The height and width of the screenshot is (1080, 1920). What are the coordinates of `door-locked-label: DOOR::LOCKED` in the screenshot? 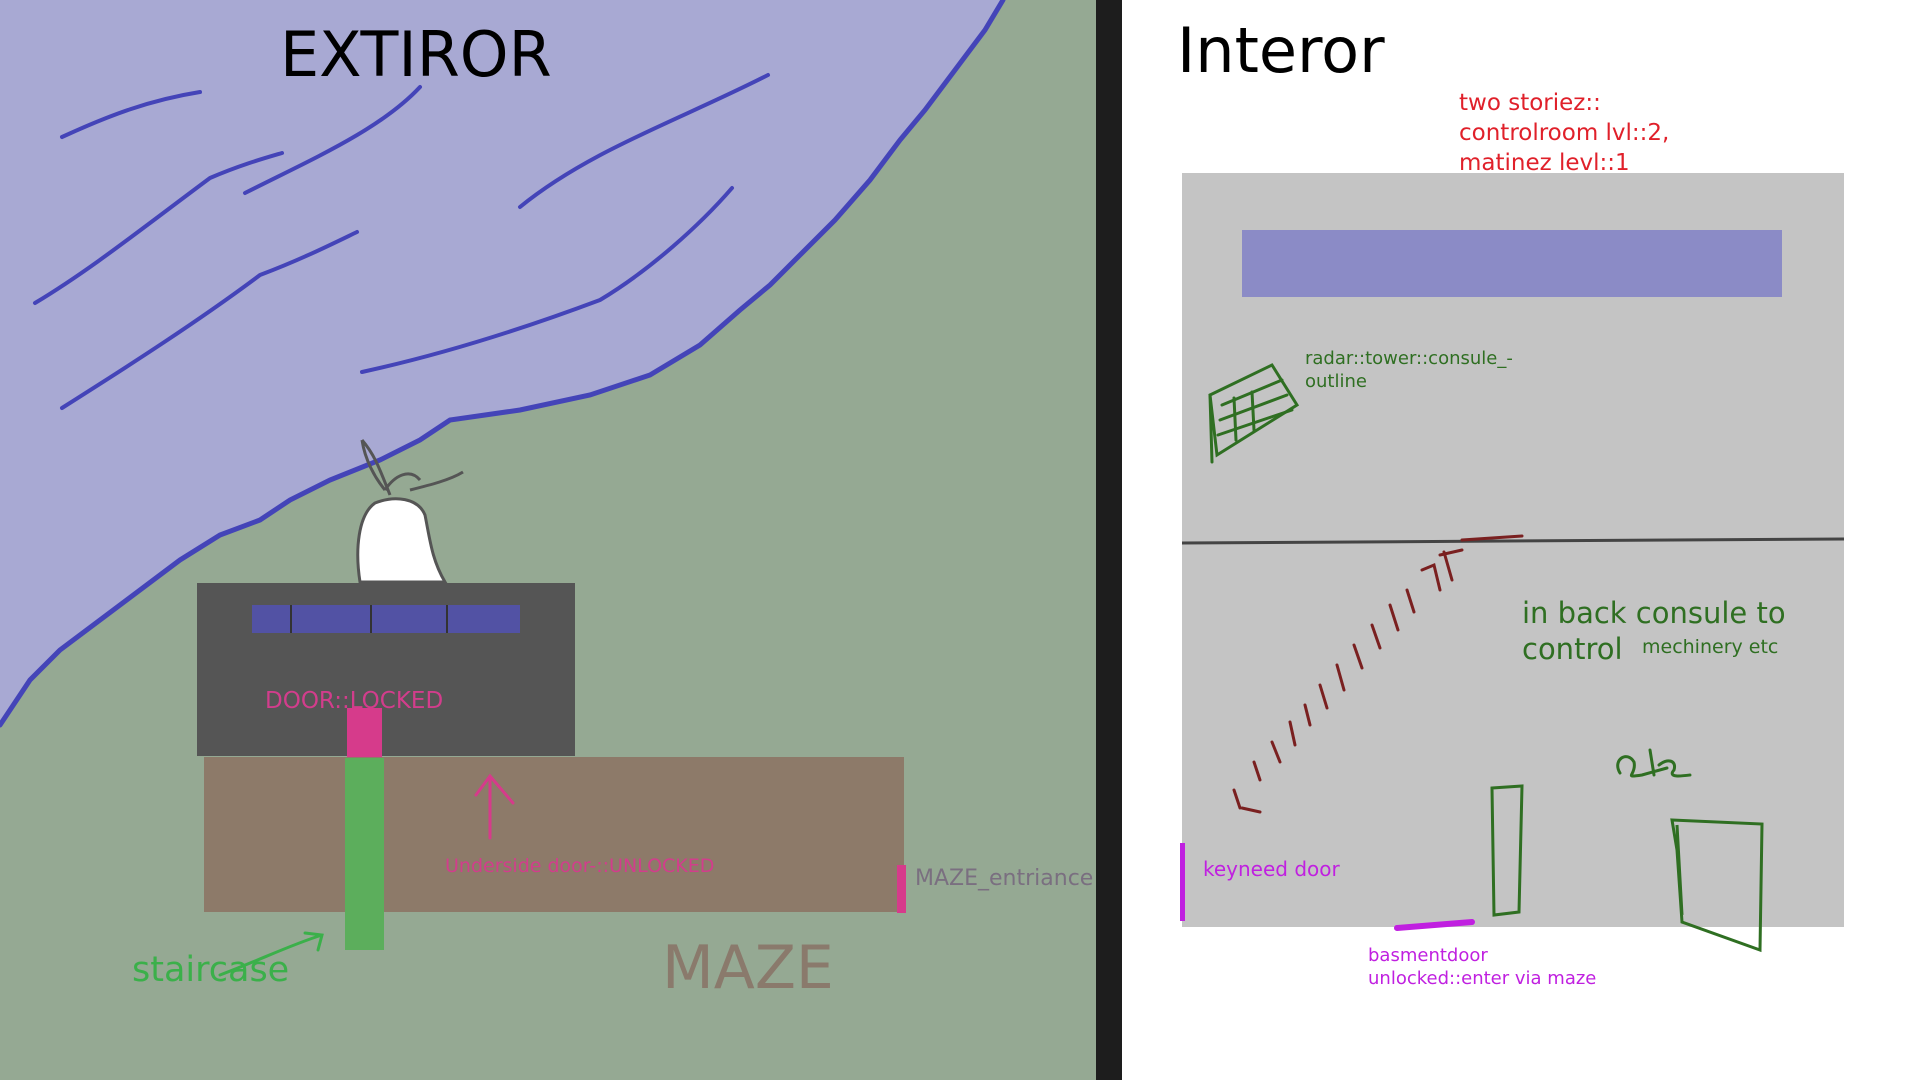 It's located at (354, 701).